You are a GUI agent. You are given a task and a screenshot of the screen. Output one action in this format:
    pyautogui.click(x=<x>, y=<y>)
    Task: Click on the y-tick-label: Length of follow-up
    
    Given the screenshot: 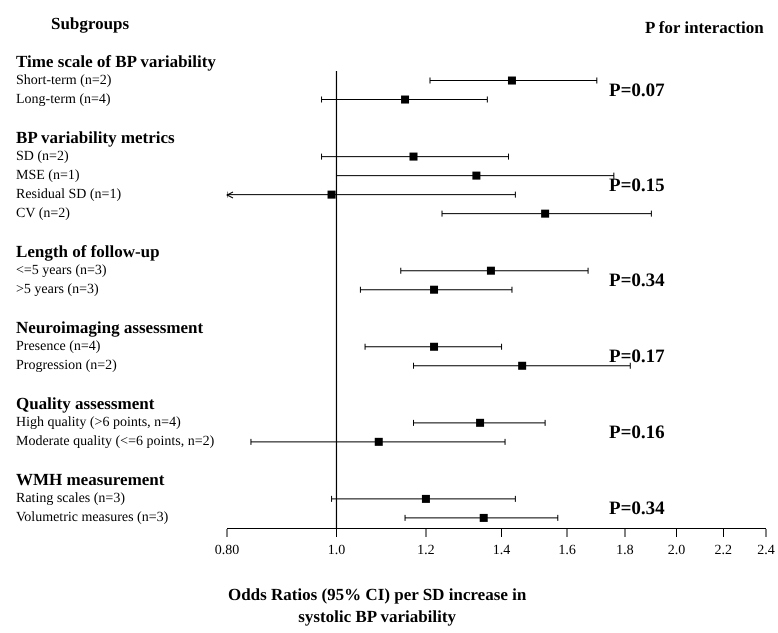 What is the action you would take?
    pyautogui.click(x=88, y=251)
    